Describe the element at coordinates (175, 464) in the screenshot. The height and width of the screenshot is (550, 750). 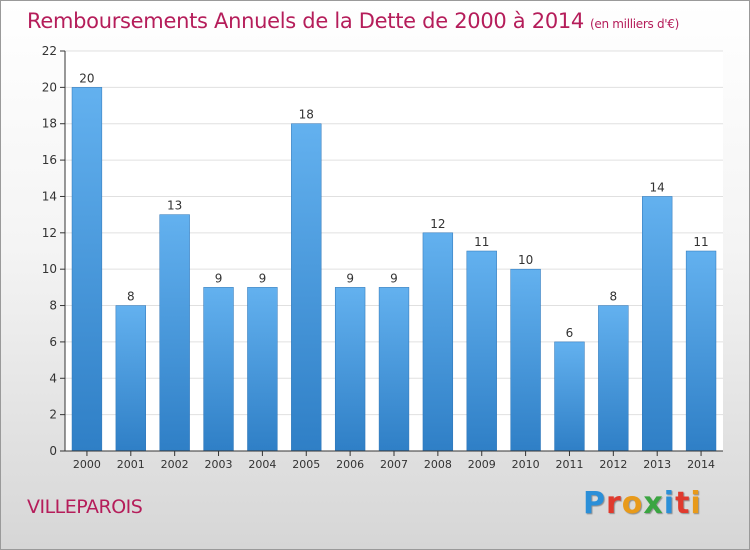
I see `x-tick-label-2002: 2002` at that location.